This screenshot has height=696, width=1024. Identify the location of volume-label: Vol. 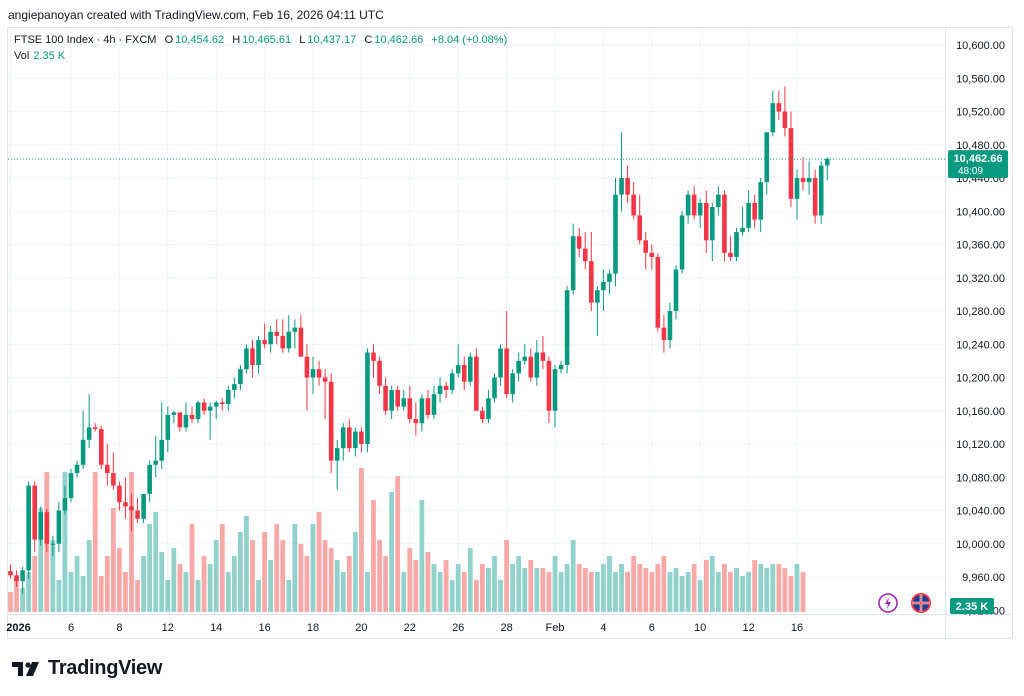
(22, 56).